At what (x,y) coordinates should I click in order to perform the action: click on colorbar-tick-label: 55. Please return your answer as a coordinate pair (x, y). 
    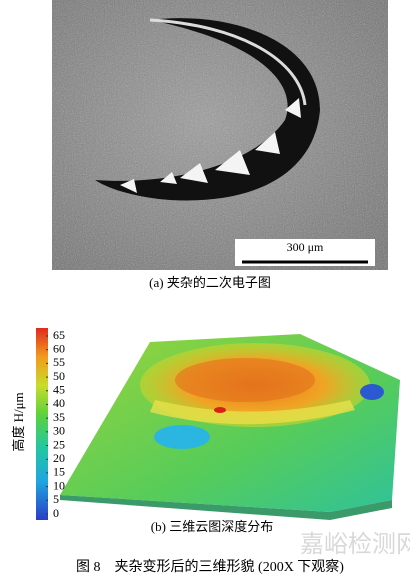
    Looking at the image, I should click on (59, 362).